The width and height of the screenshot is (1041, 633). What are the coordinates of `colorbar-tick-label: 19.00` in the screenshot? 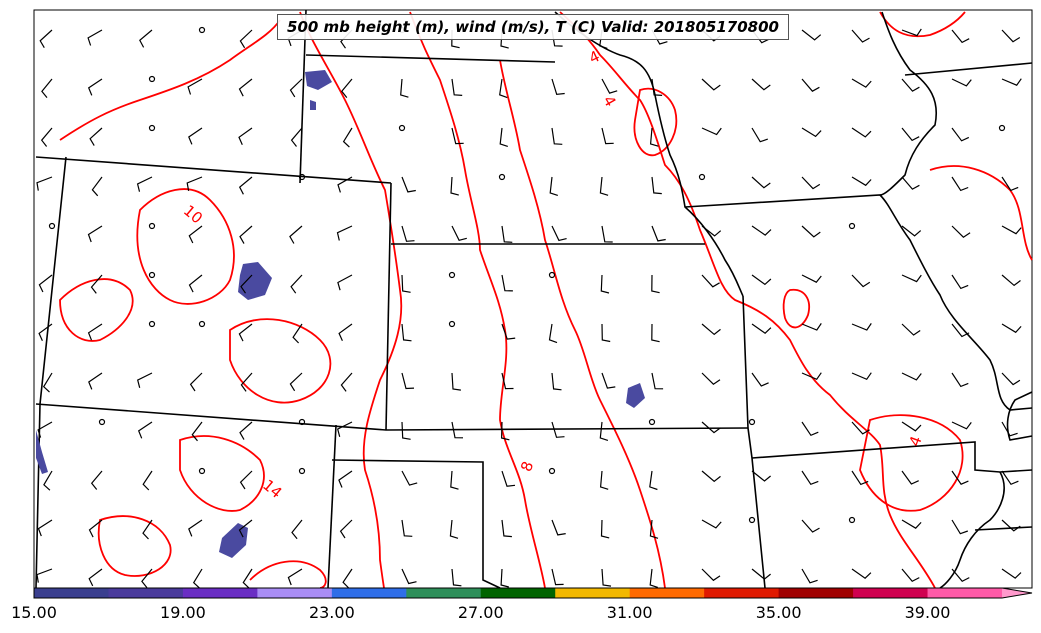 It's located at (183, 612).